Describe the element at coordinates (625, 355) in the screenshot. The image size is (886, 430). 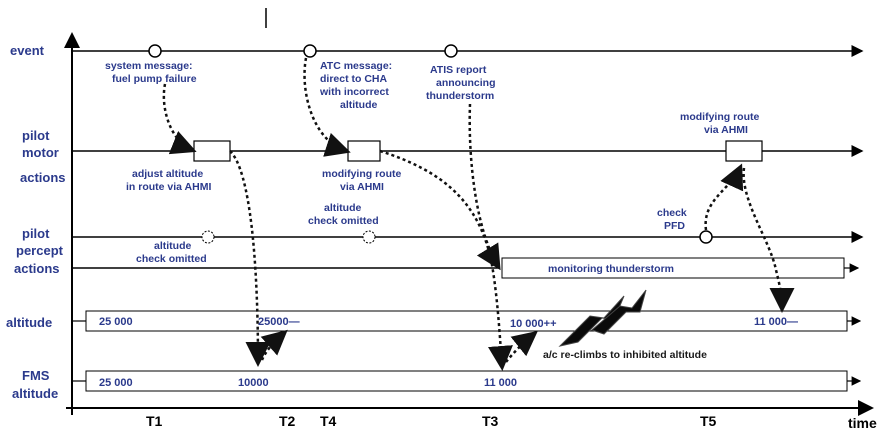
I see `climb-note: a/c re-climbs to inhibited altitude` at that location.